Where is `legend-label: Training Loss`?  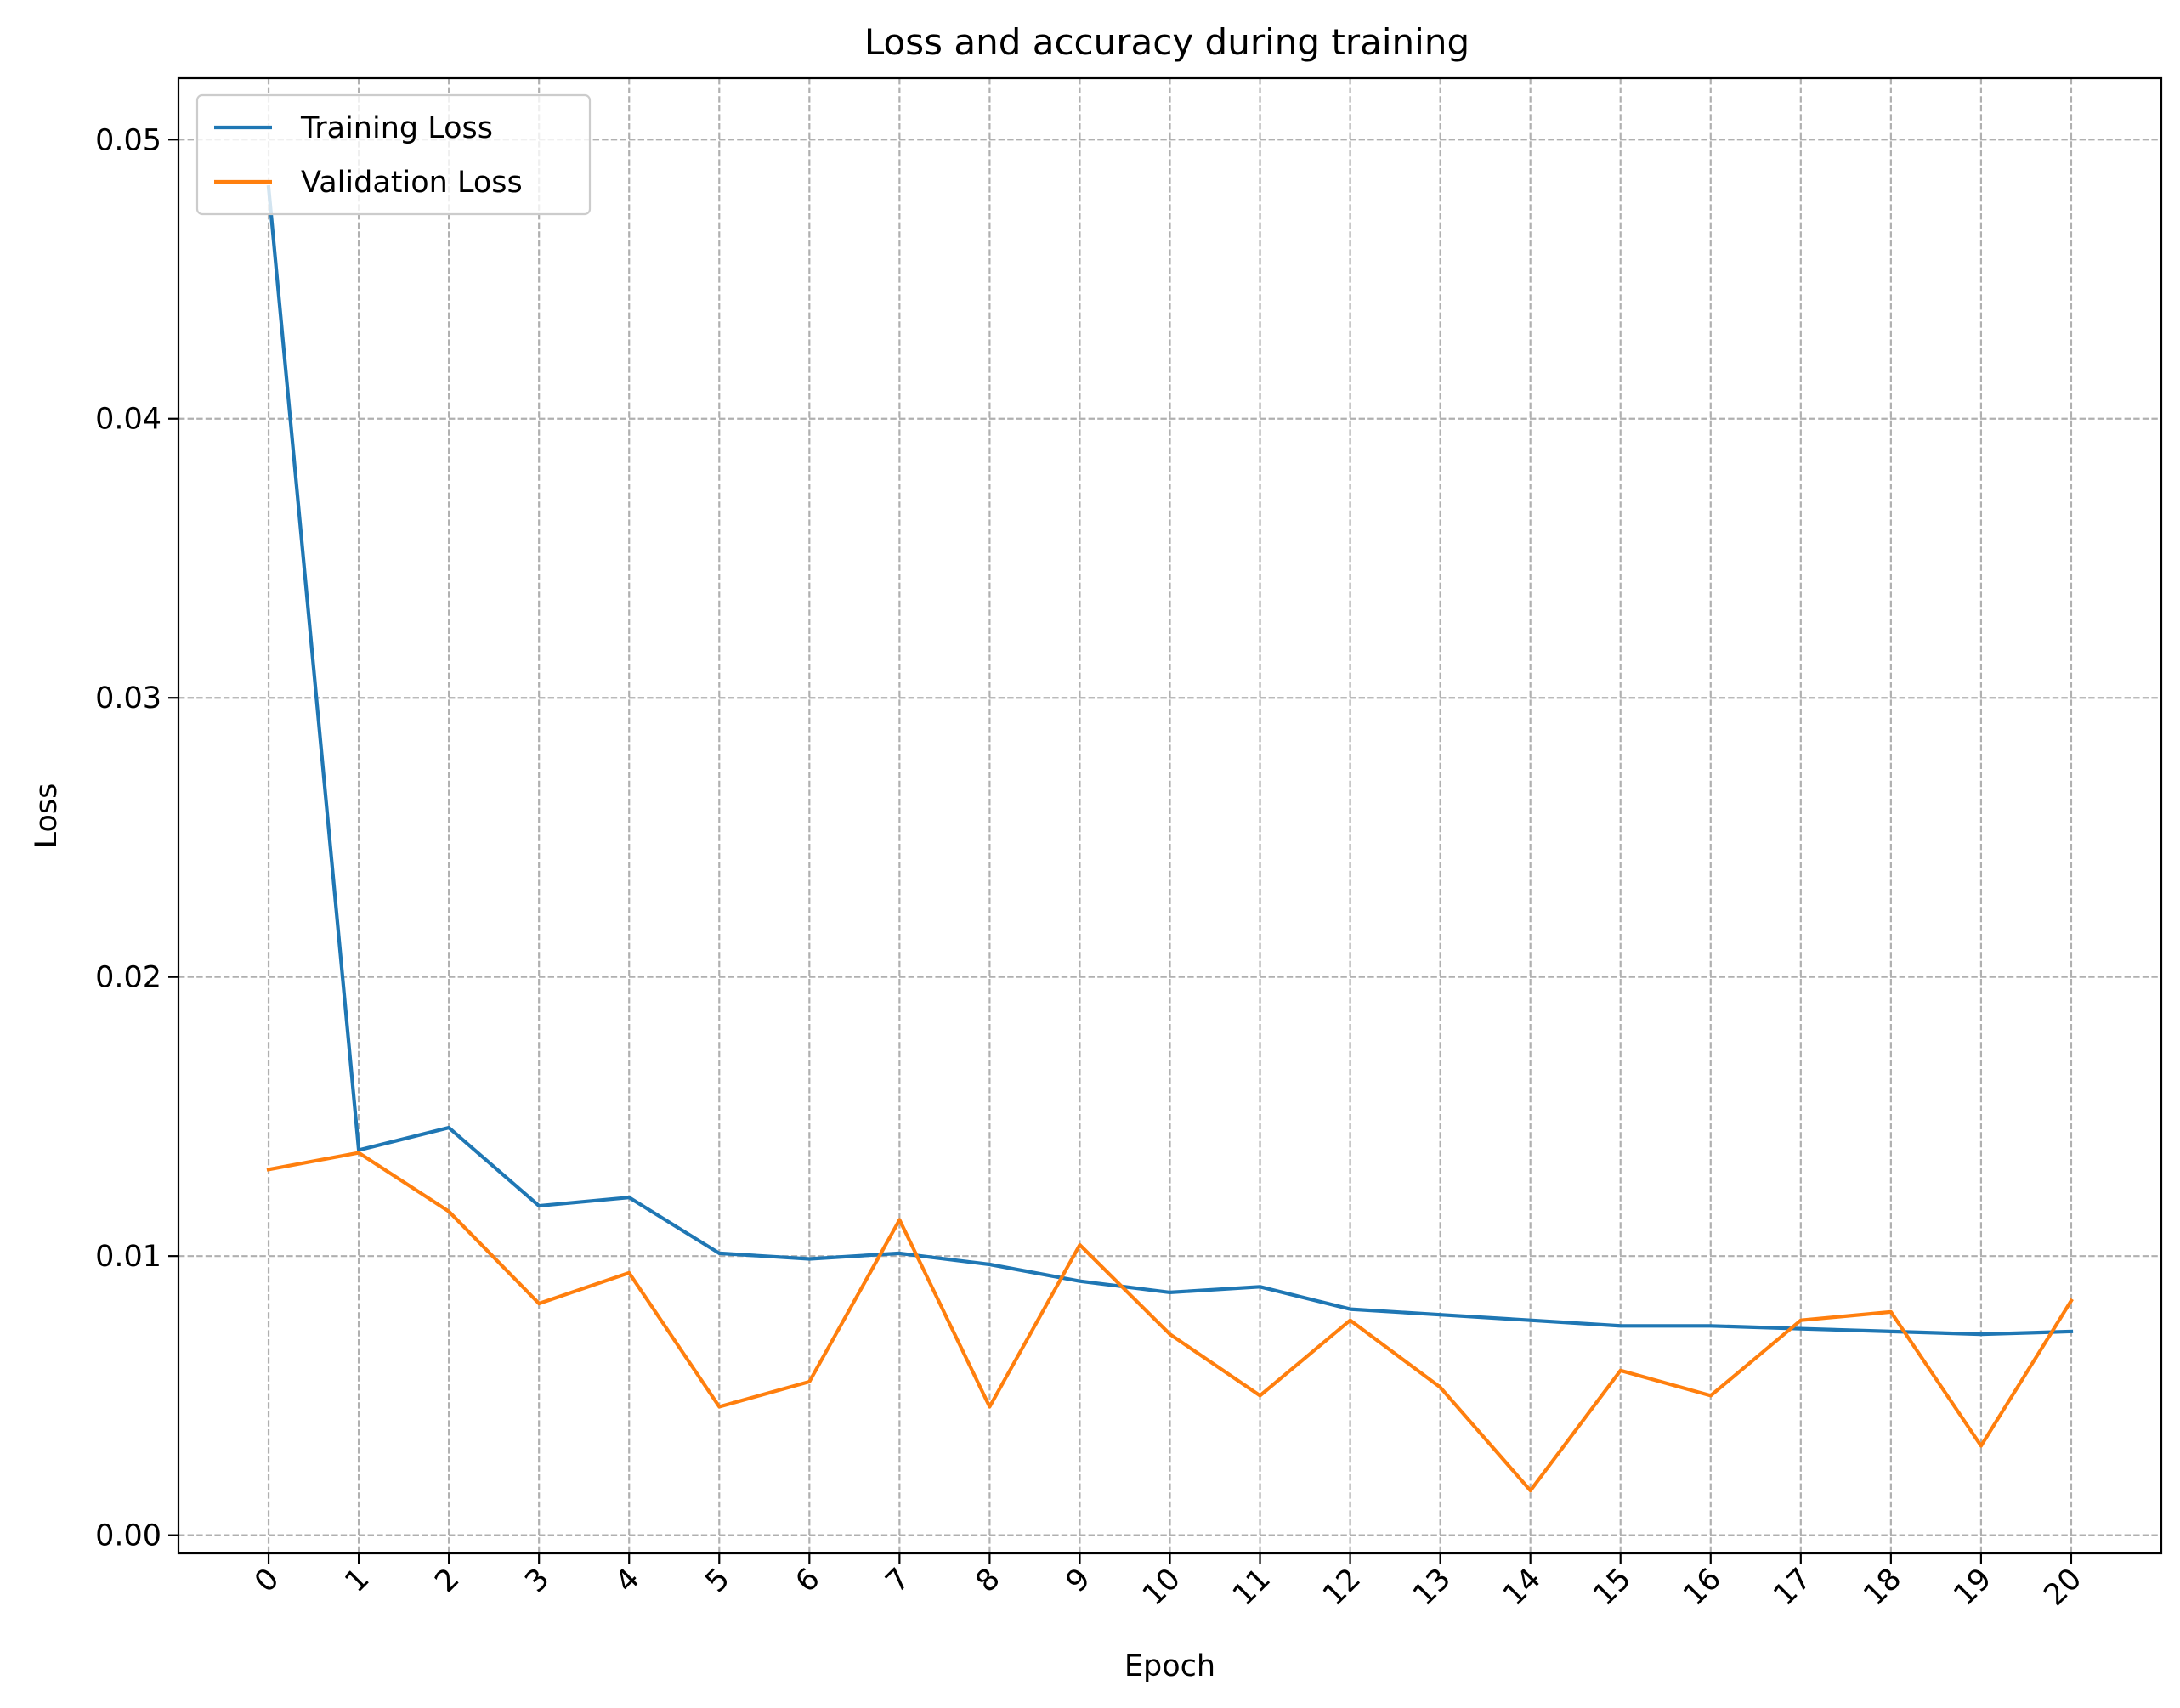 legend-label: Training Loss is located at coordinates (396, 128).